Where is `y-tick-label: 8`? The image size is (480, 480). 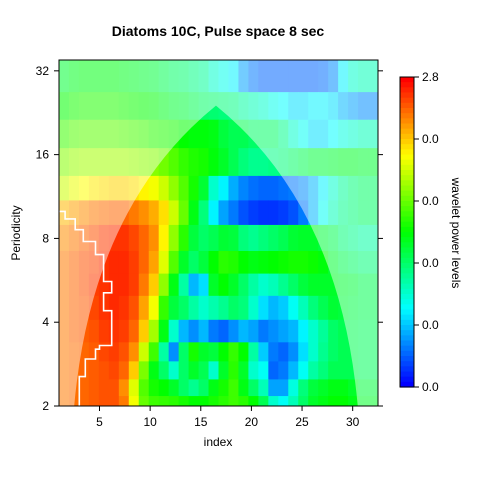
y-tick-label: 8 is located at coordinates (45, 238).